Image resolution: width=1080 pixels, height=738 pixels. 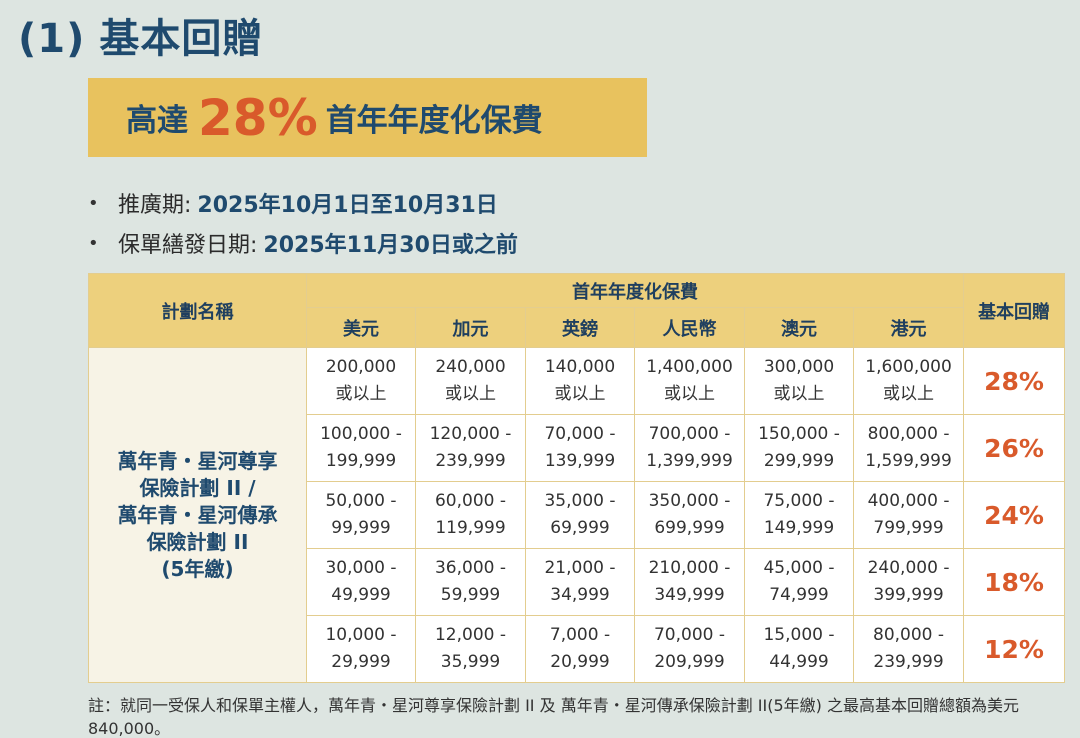 What do you see at coordinates (908, 649) in the screenshot?
I see `amount-cell: 80,000 - 239,999` at bounding box center [908, 649].